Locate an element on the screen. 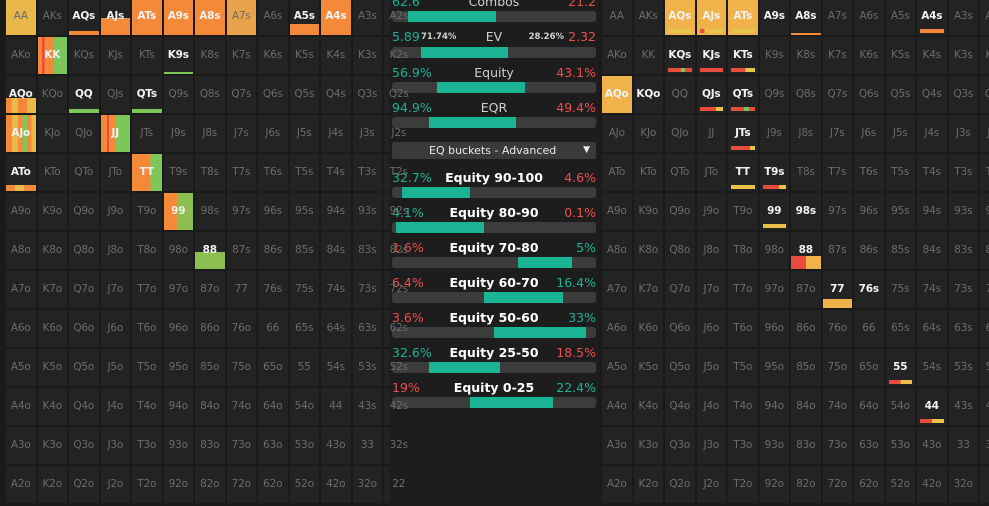 Image resolution: width=989 pixels, height=506 pixels. left-hand-cell-Q8s: Q8s is located at coordinates (210, 94).